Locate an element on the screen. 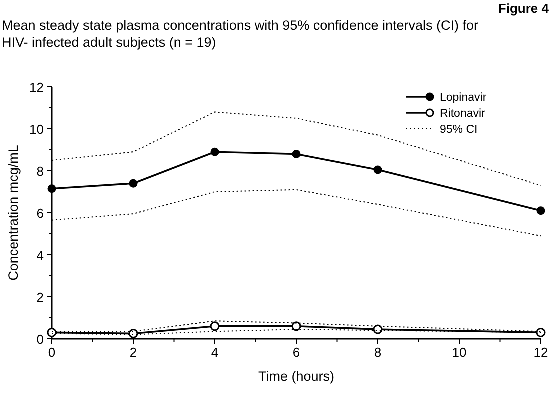 This screenshot has height=393, width=553. y-tick-label: 12 is located at coordinates (37, 87).